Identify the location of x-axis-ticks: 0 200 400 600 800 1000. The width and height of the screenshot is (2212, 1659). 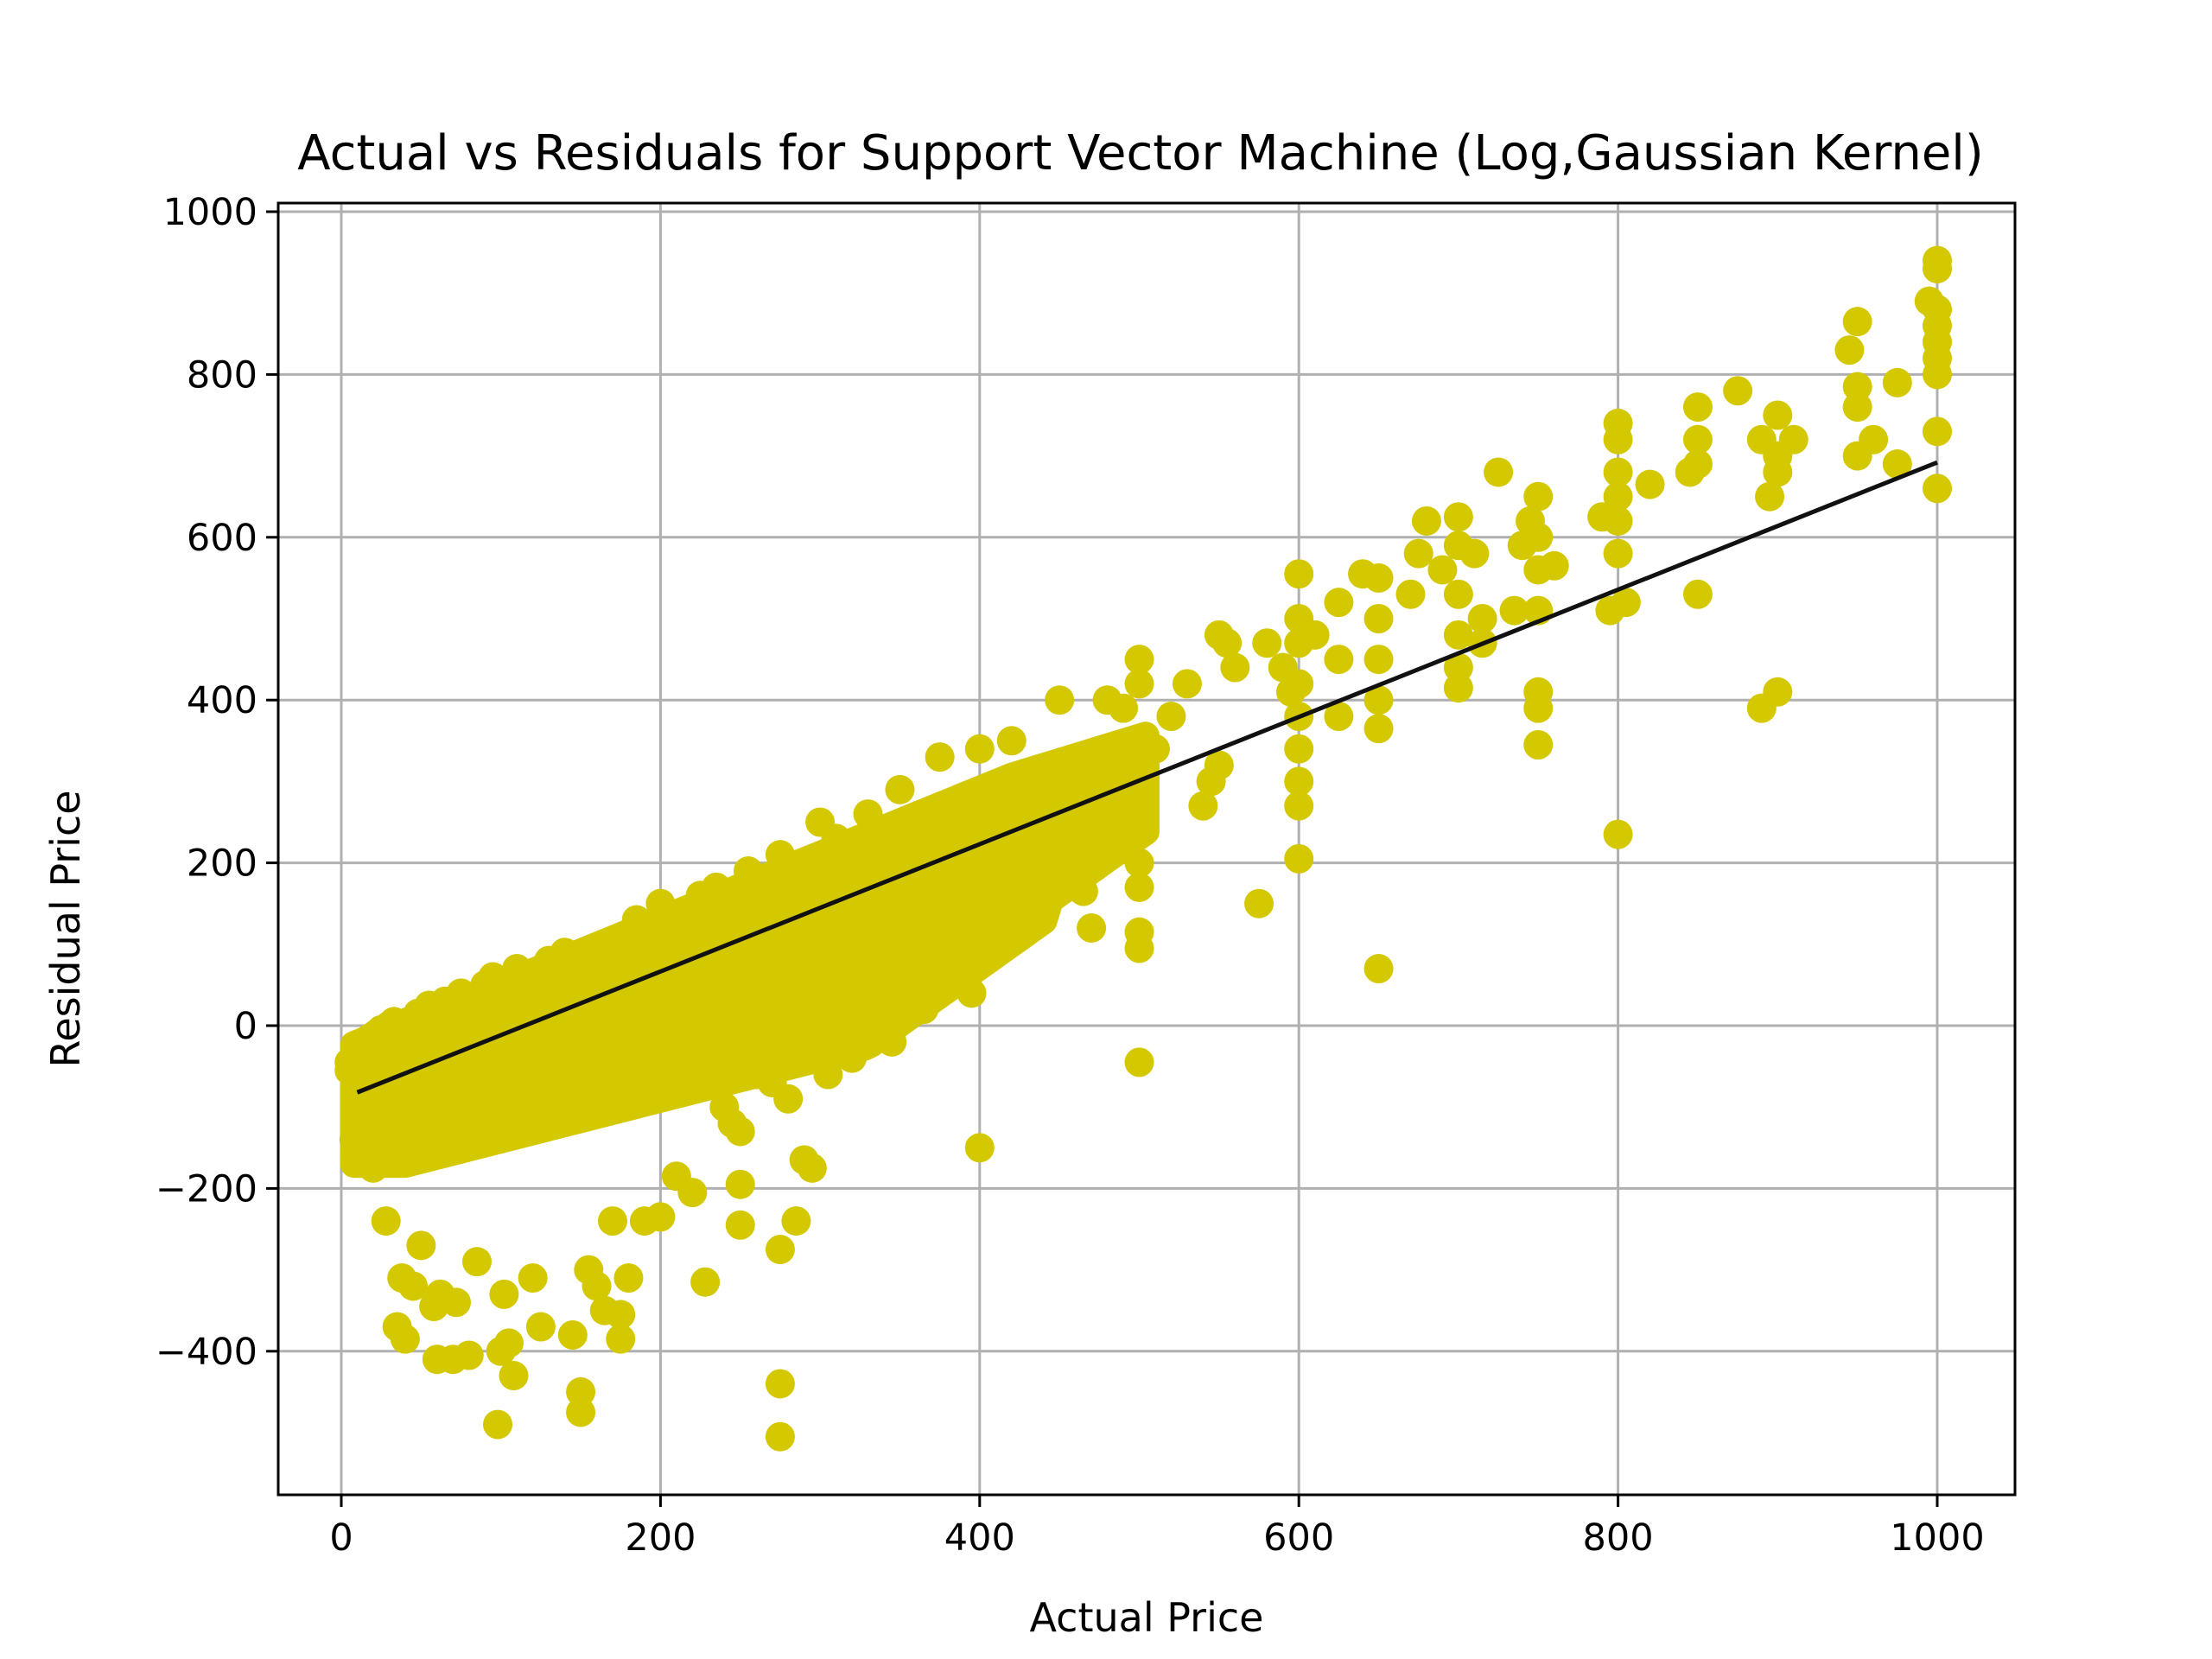
(1157, 1527).